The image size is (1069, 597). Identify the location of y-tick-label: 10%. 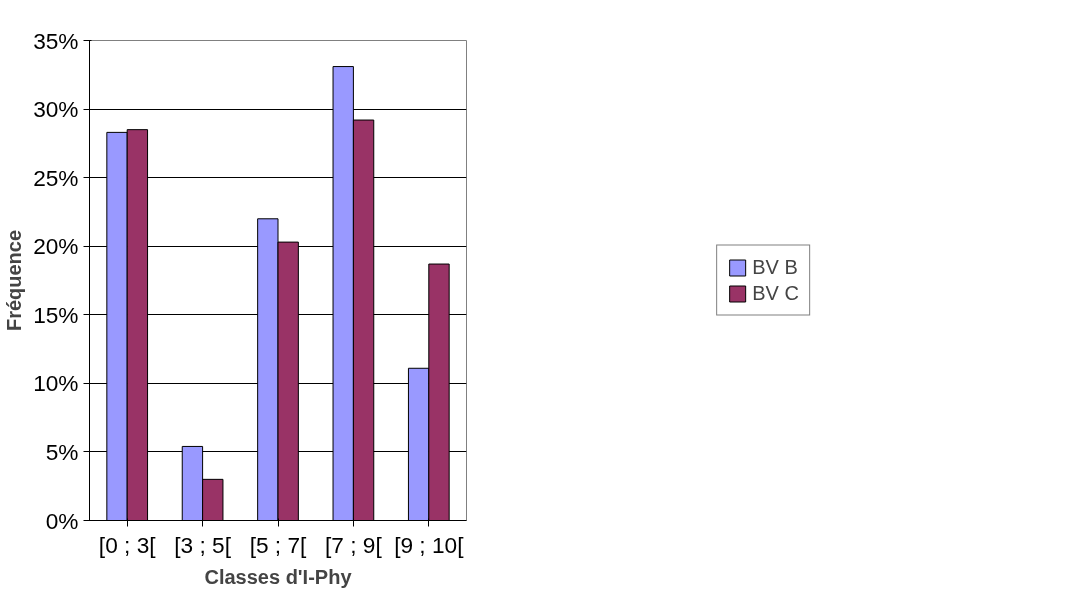
(56, 383).